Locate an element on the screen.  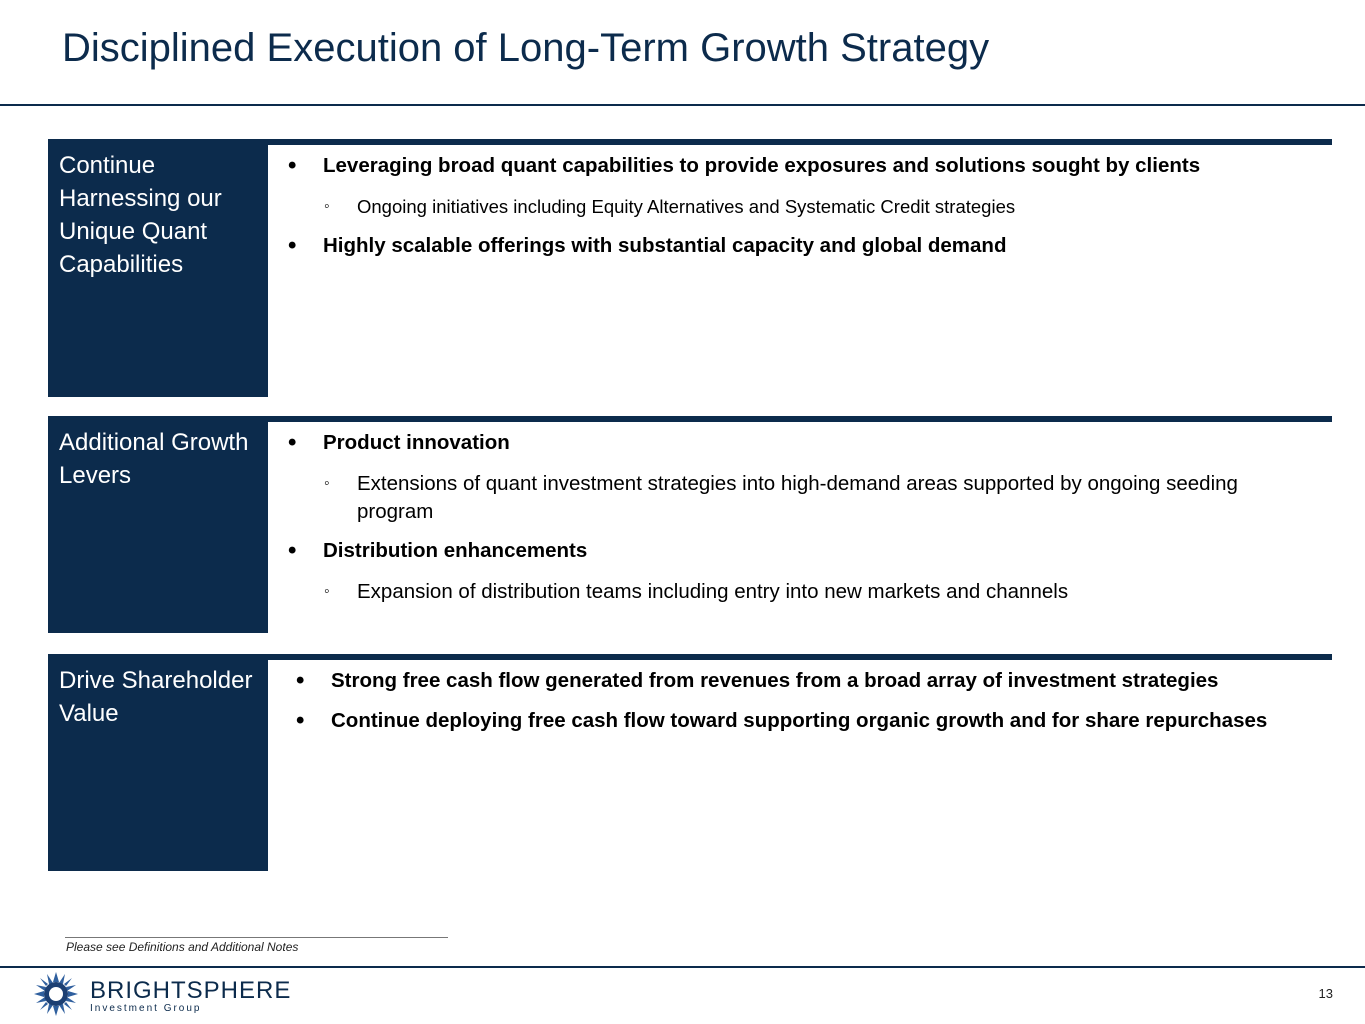
section-label: Additional Growth Levers is located at coordinates (158, 524).